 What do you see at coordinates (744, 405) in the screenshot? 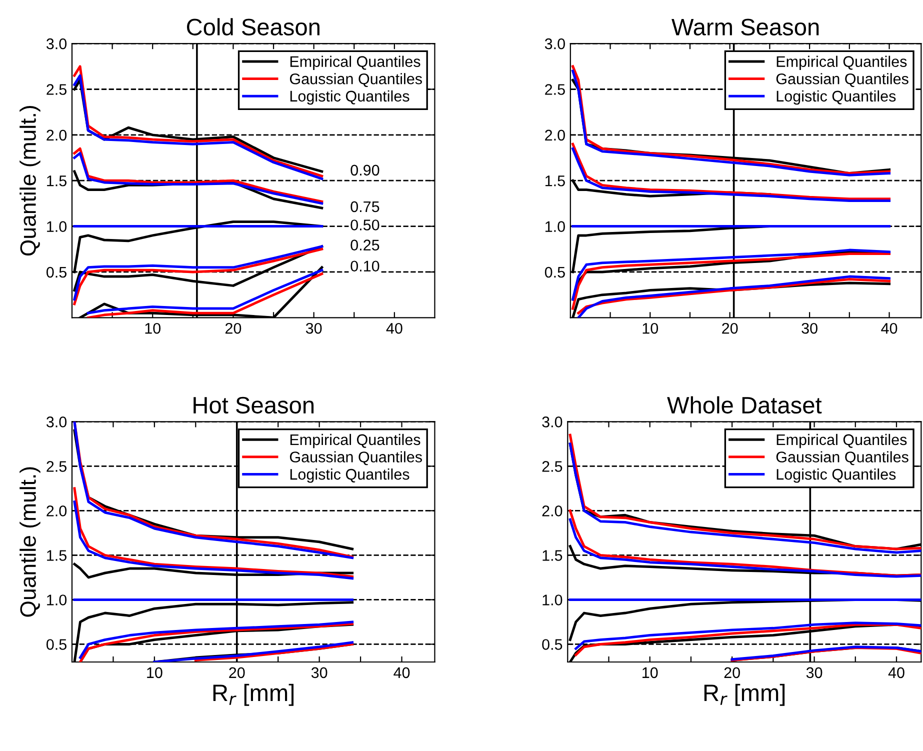
I see `chart-title: Whole Dataset` at bounding box center [744, 405].